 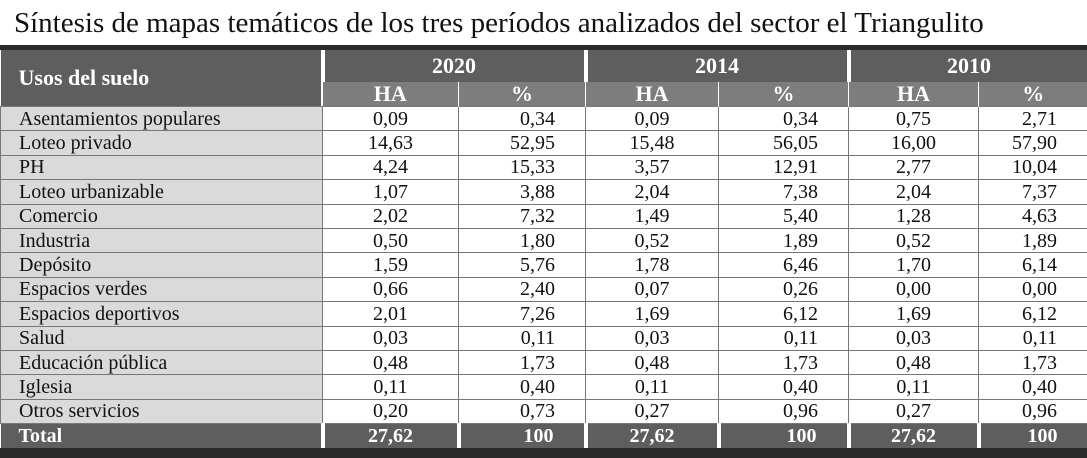 I want to click on data-cell: 7,38, so click(x=783, y=192).